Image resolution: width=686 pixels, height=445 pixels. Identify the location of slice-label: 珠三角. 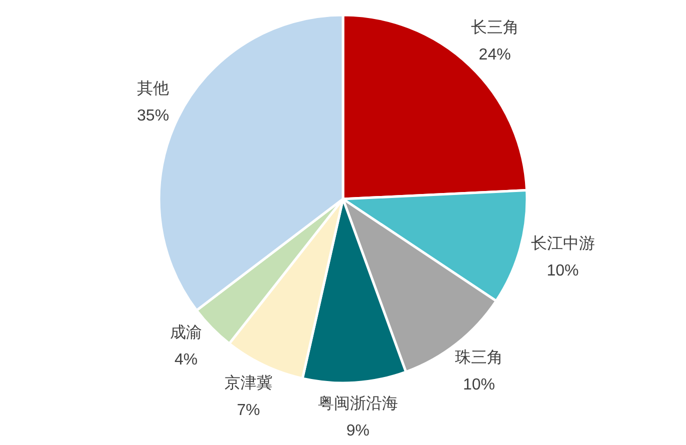
(478, 357).